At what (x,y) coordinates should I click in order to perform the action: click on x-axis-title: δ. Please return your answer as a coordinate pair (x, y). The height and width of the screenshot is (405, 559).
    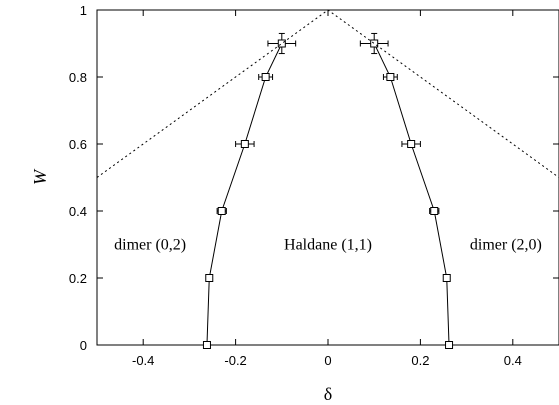
    Looking at the image, I should click on (328, 394).